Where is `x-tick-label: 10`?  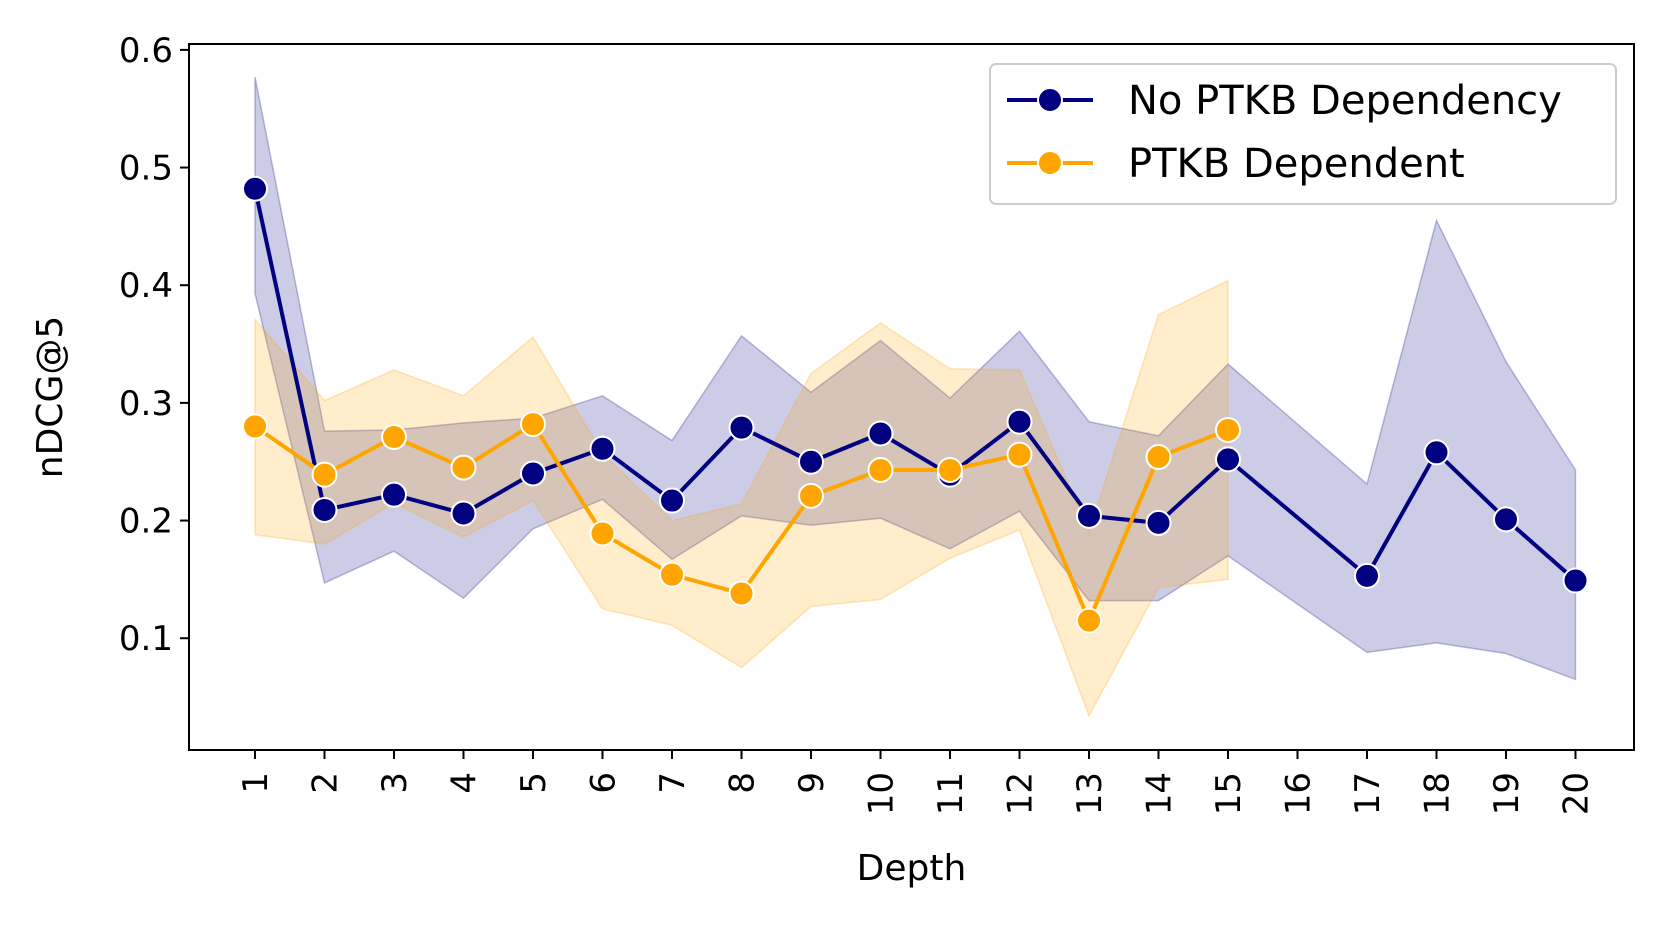
x-tick-label: 10 is located at coordinates (882, 793).